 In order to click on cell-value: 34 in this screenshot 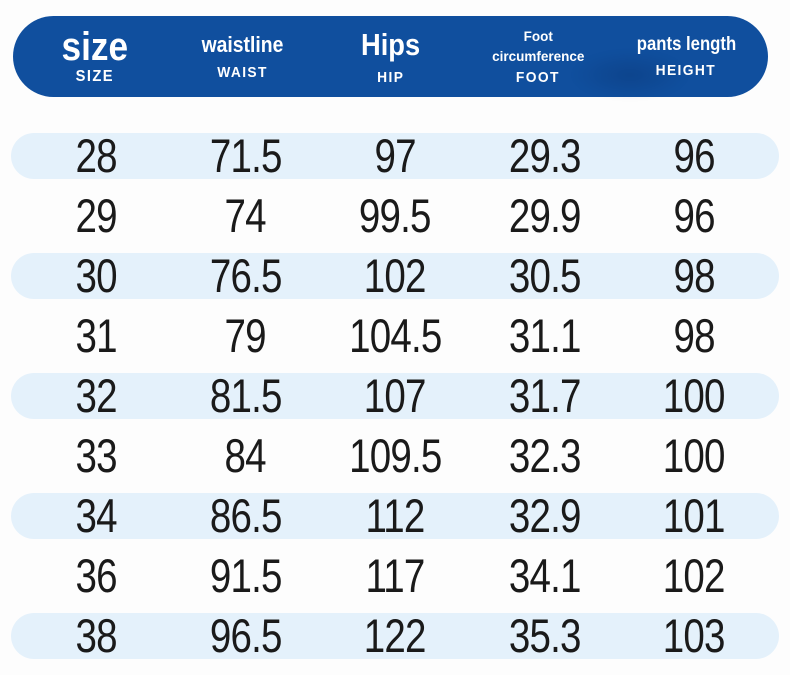, I will do `click(96, 515)`.